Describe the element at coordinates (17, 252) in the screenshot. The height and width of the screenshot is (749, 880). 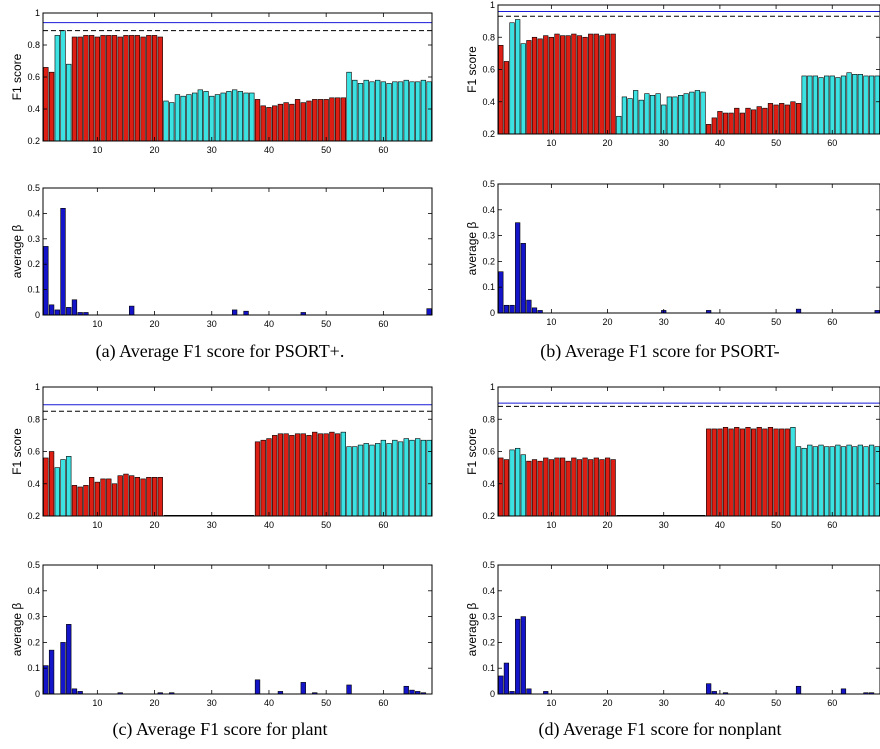
I see `panel-a-beta-ylabel: average β` at that location.